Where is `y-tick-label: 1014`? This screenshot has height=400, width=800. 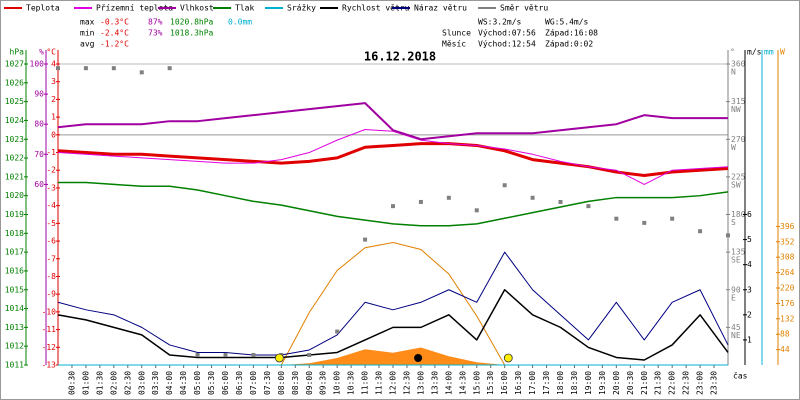
y-tick-label: 1014 is located at coordinates (14, 308).